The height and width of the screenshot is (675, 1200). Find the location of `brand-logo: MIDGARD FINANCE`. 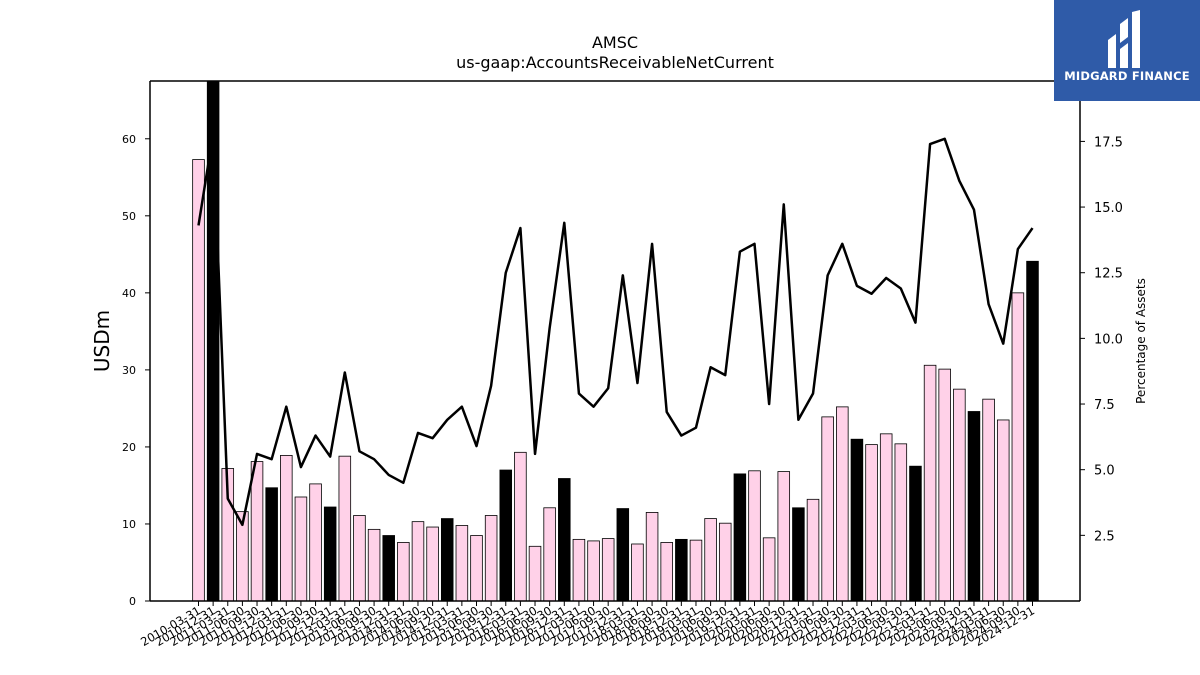

brand-logo: MIDGARD FINANCE is located at coordinates (1127, 50).